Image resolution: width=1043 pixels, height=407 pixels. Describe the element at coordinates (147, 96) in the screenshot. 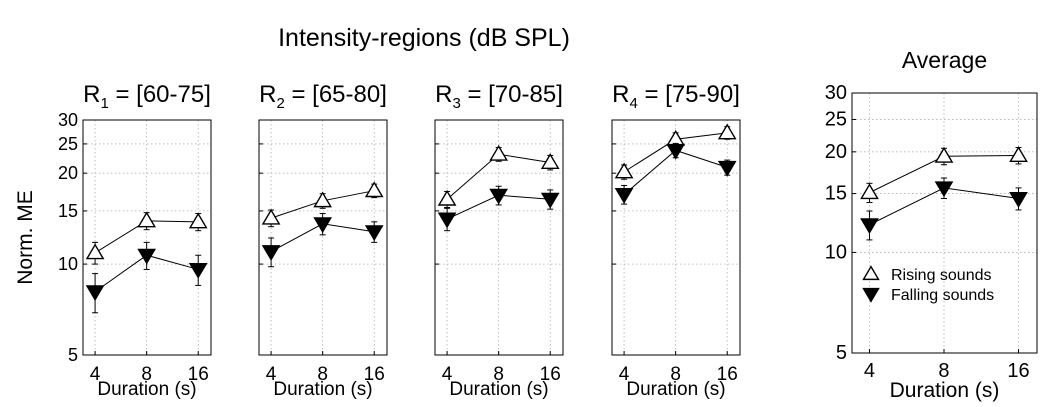

I see `panel-title: R1 = [60-75]` at that location.